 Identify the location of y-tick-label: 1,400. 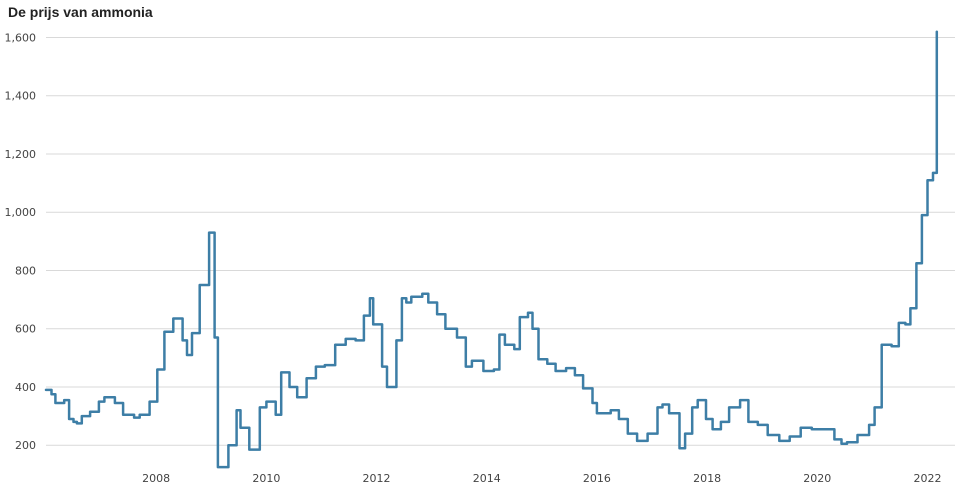
(21, 96).